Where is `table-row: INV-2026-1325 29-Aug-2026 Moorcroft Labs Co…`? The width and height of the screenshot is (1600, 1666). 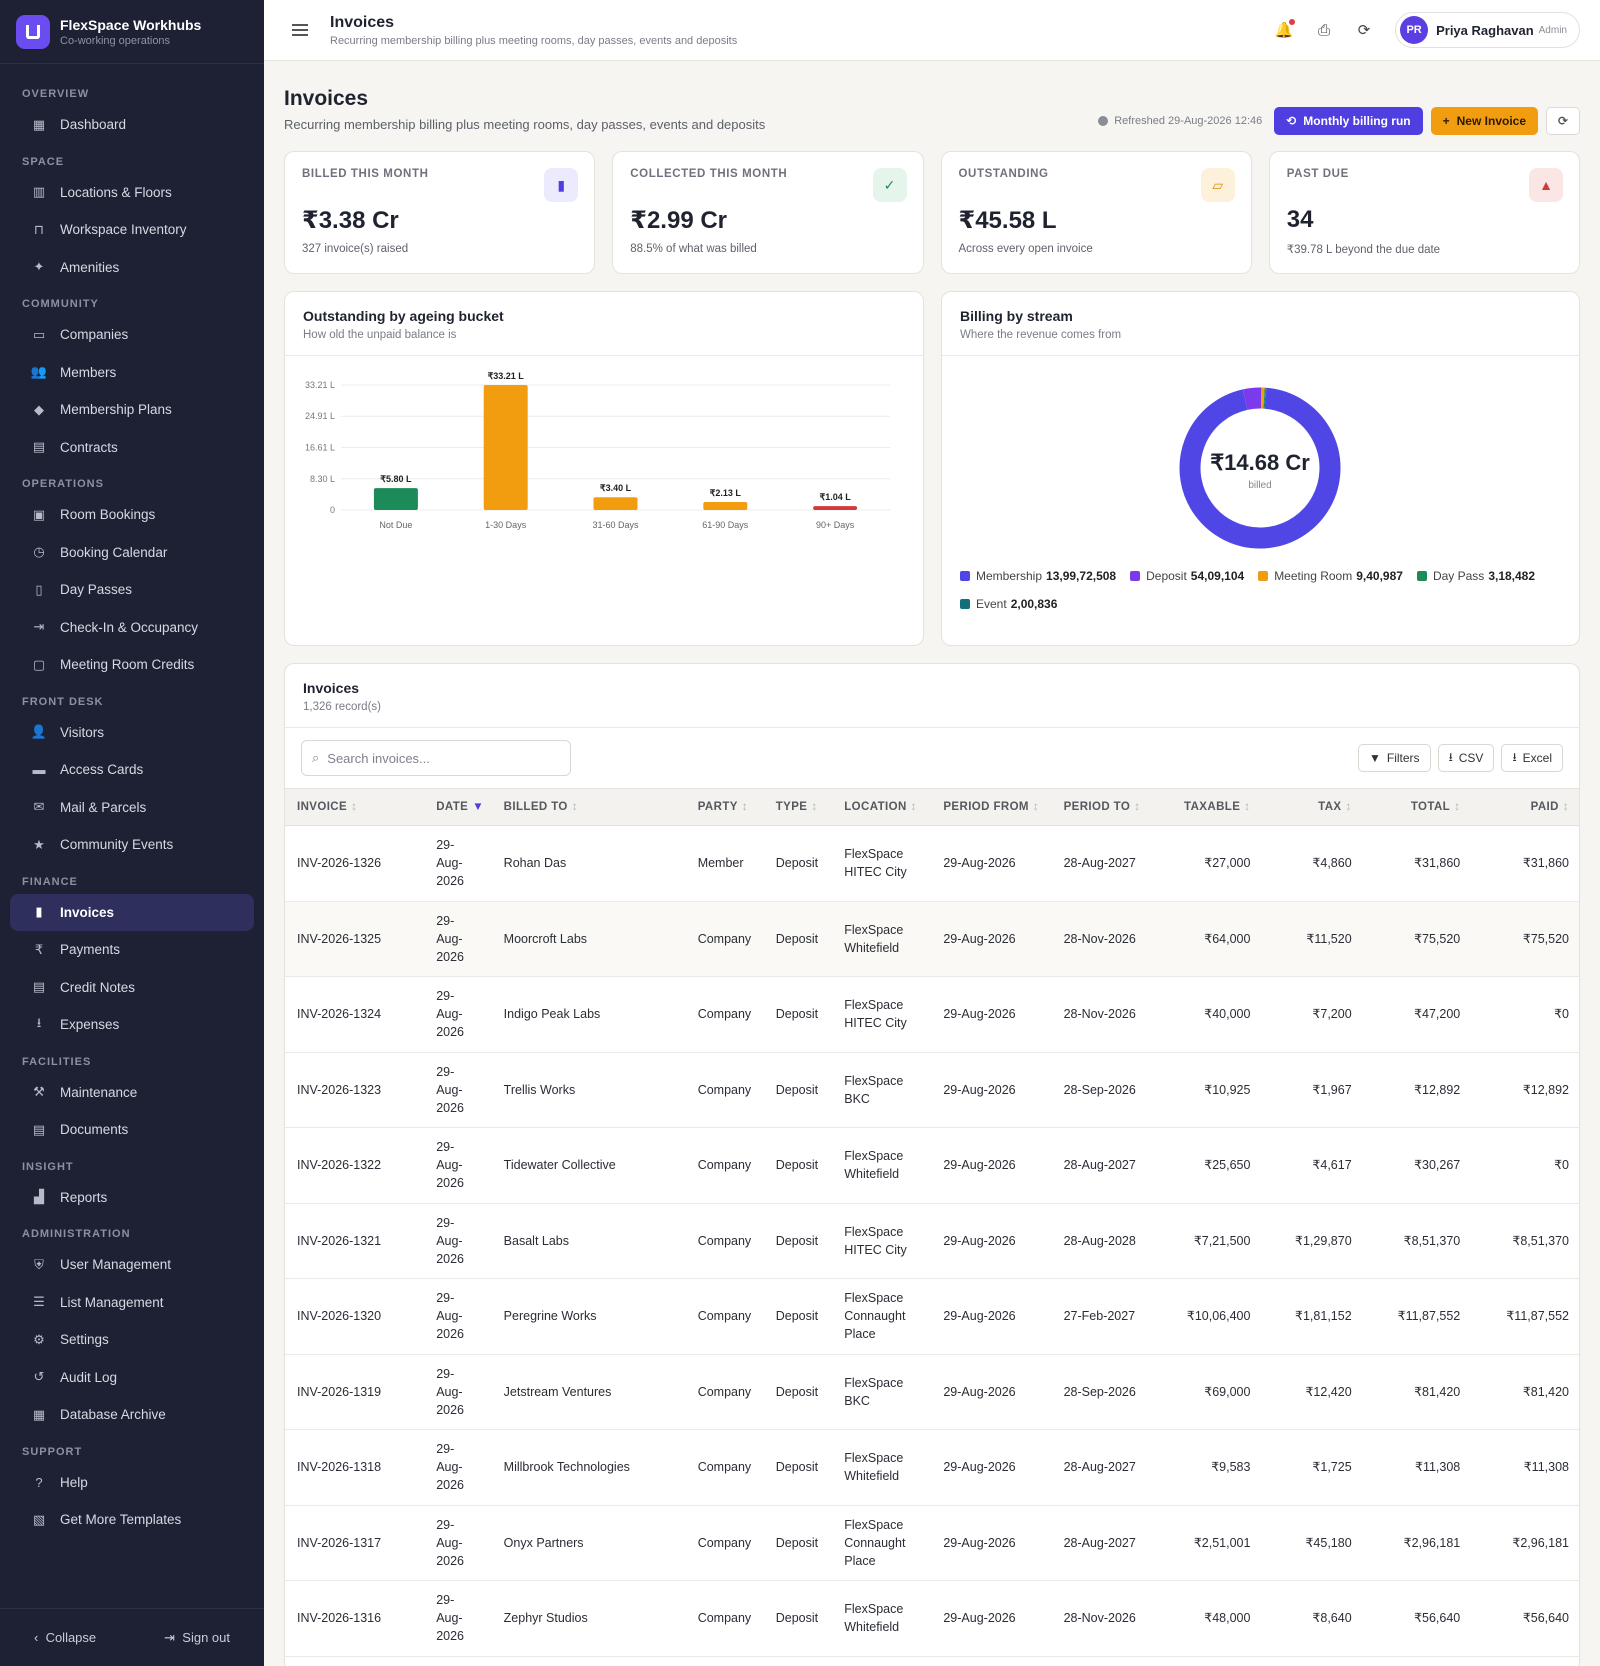 table-row: INV-2026-1325 29-Aug-2026 Moorcroft Labs Co… is located at coordinates (932, 939).